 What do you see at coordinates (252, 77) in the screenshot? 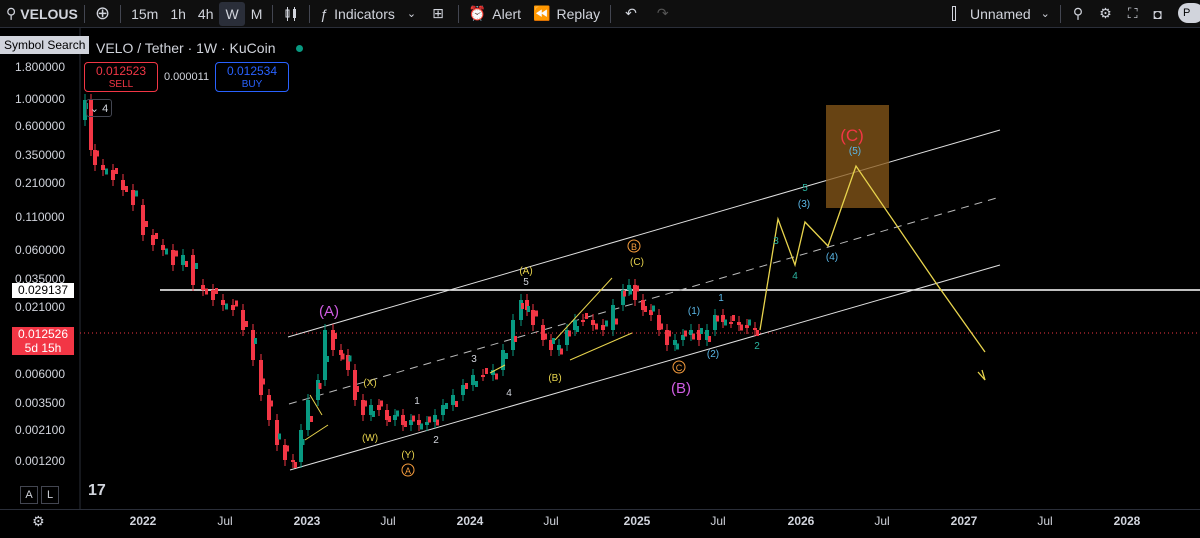
I see `buy-button: 0.012534 BUY` at bounding box center [252, 77].